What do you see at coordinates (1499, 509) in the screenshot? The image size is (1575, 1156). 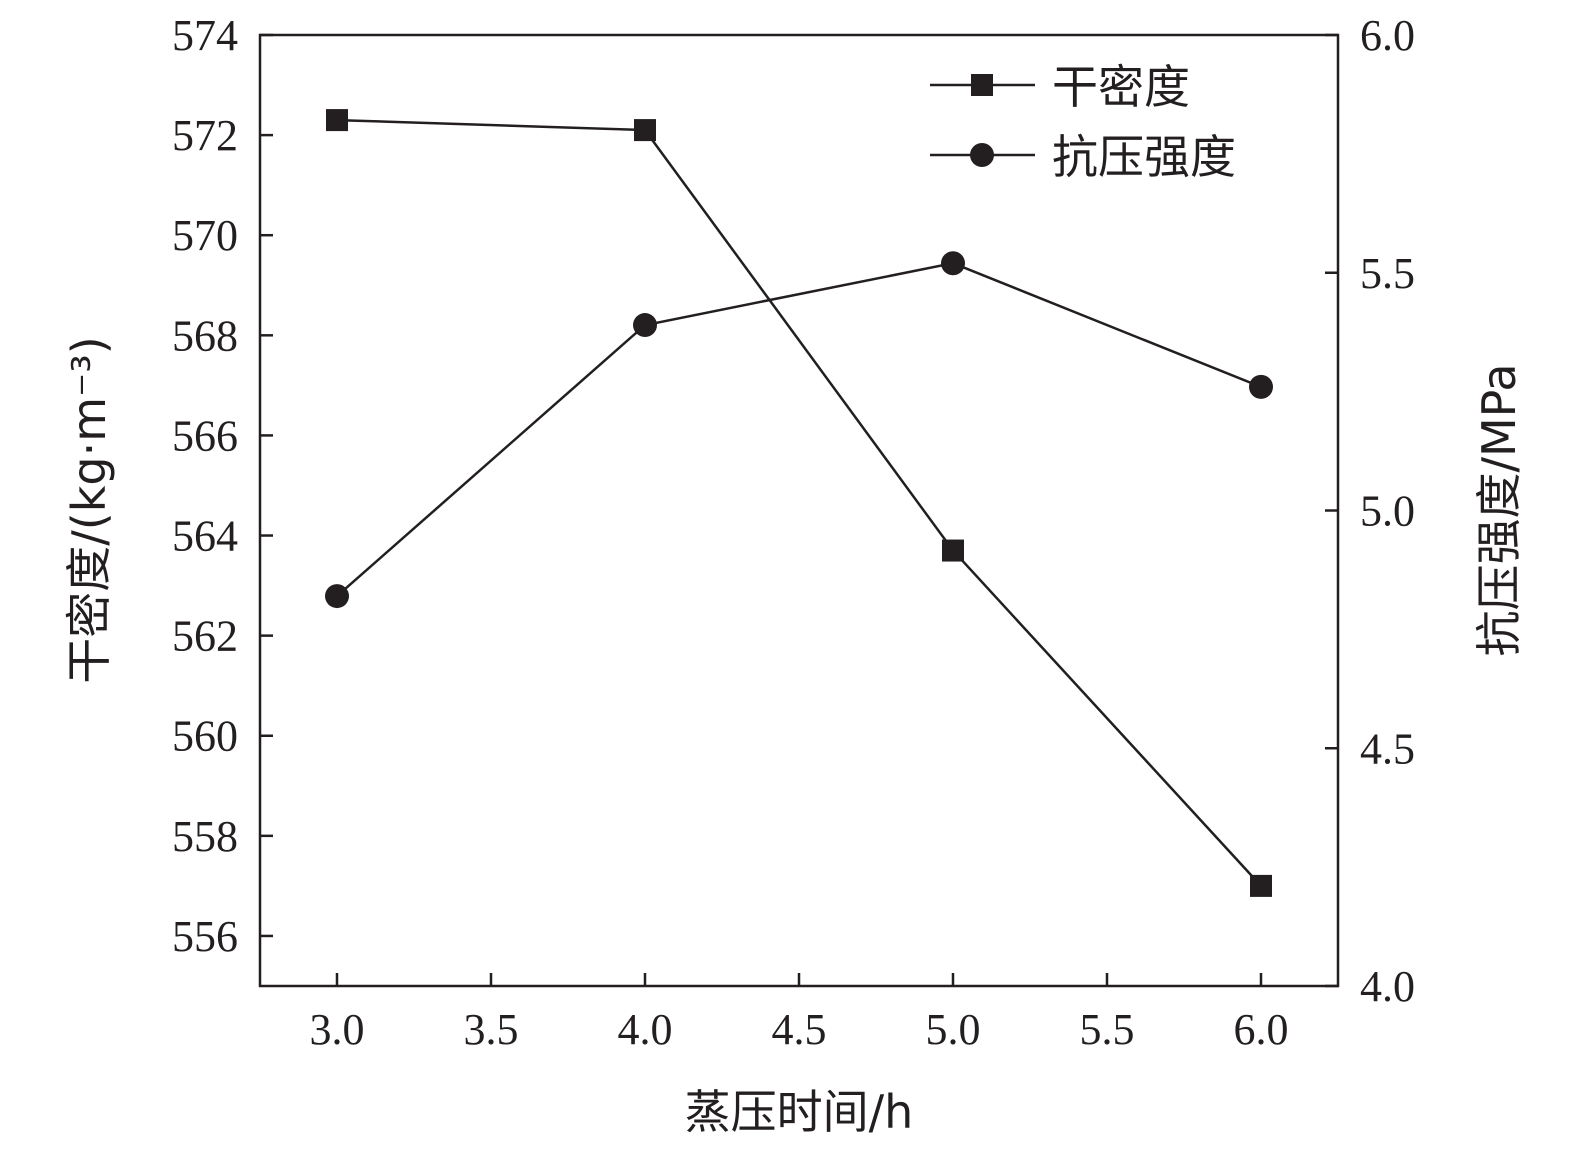 I see `y-axis-right-title: 抗压强度/MPa` at bounding box center [1499, 509].